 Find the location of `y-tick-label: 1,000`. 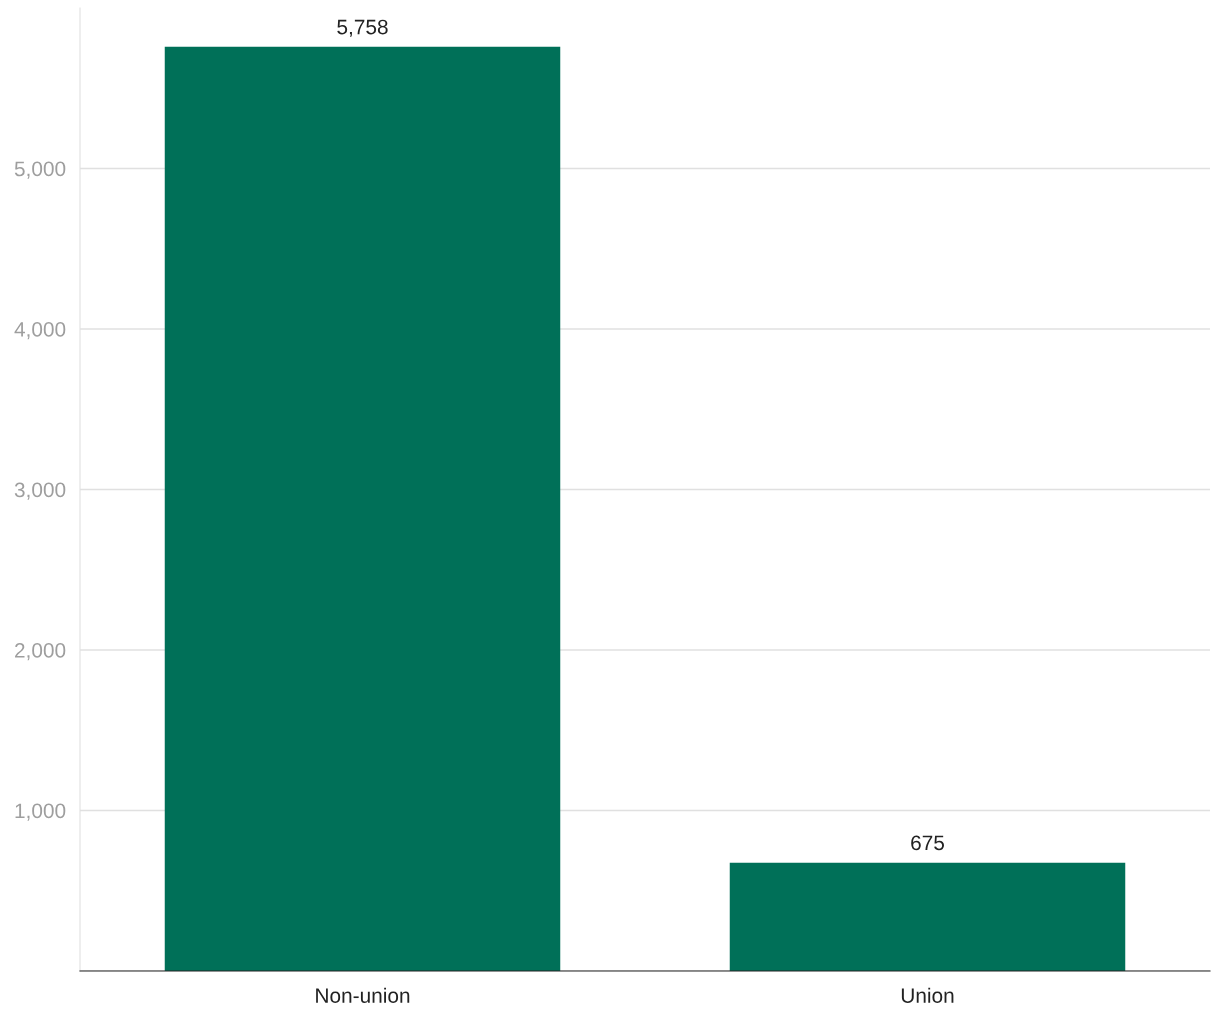

y-tick-label: 1,000 is located at coordinates (40, 812).